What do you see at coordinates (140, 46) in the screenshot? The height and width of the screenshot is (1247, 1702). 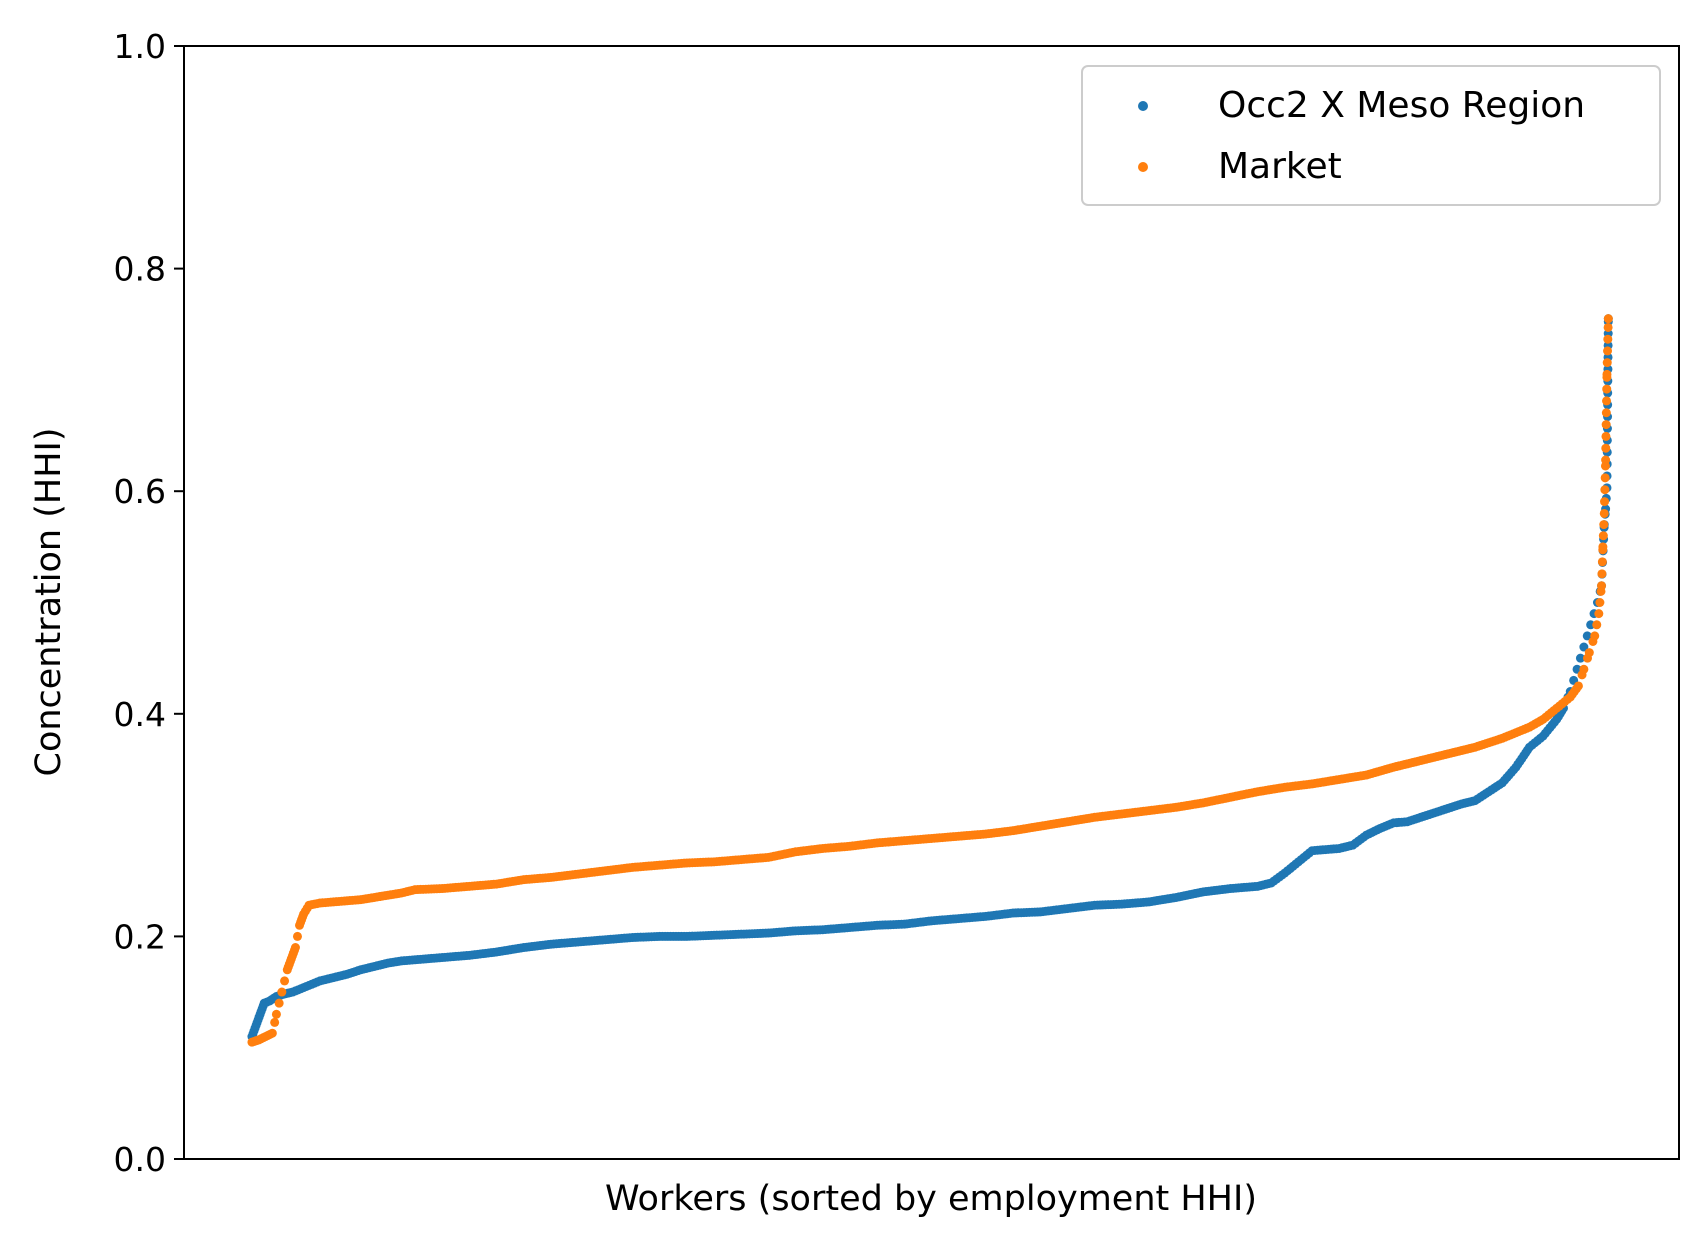 I see `y-tick-label: 1.0` at bounding box center [140, 46].